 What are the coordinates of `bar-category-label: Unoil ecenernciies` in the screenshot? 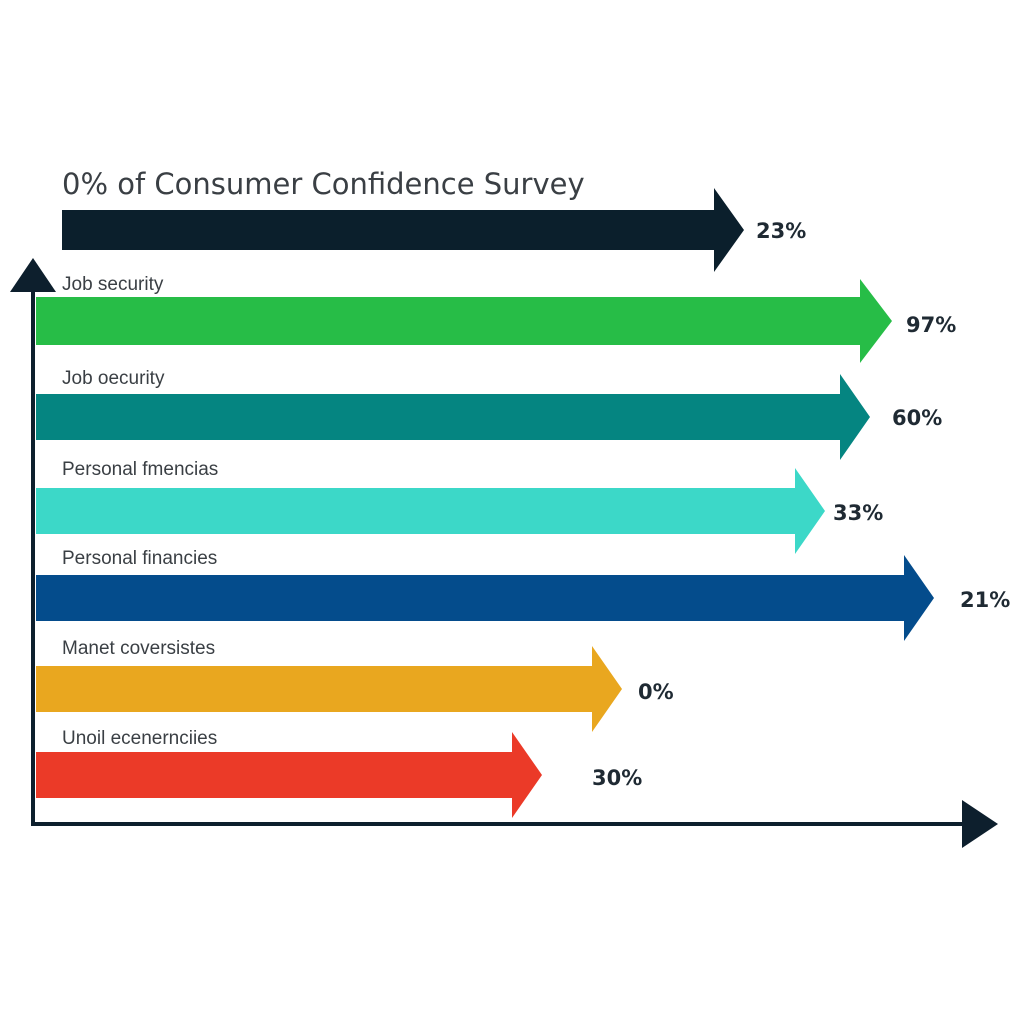 It's located at (139, 738).